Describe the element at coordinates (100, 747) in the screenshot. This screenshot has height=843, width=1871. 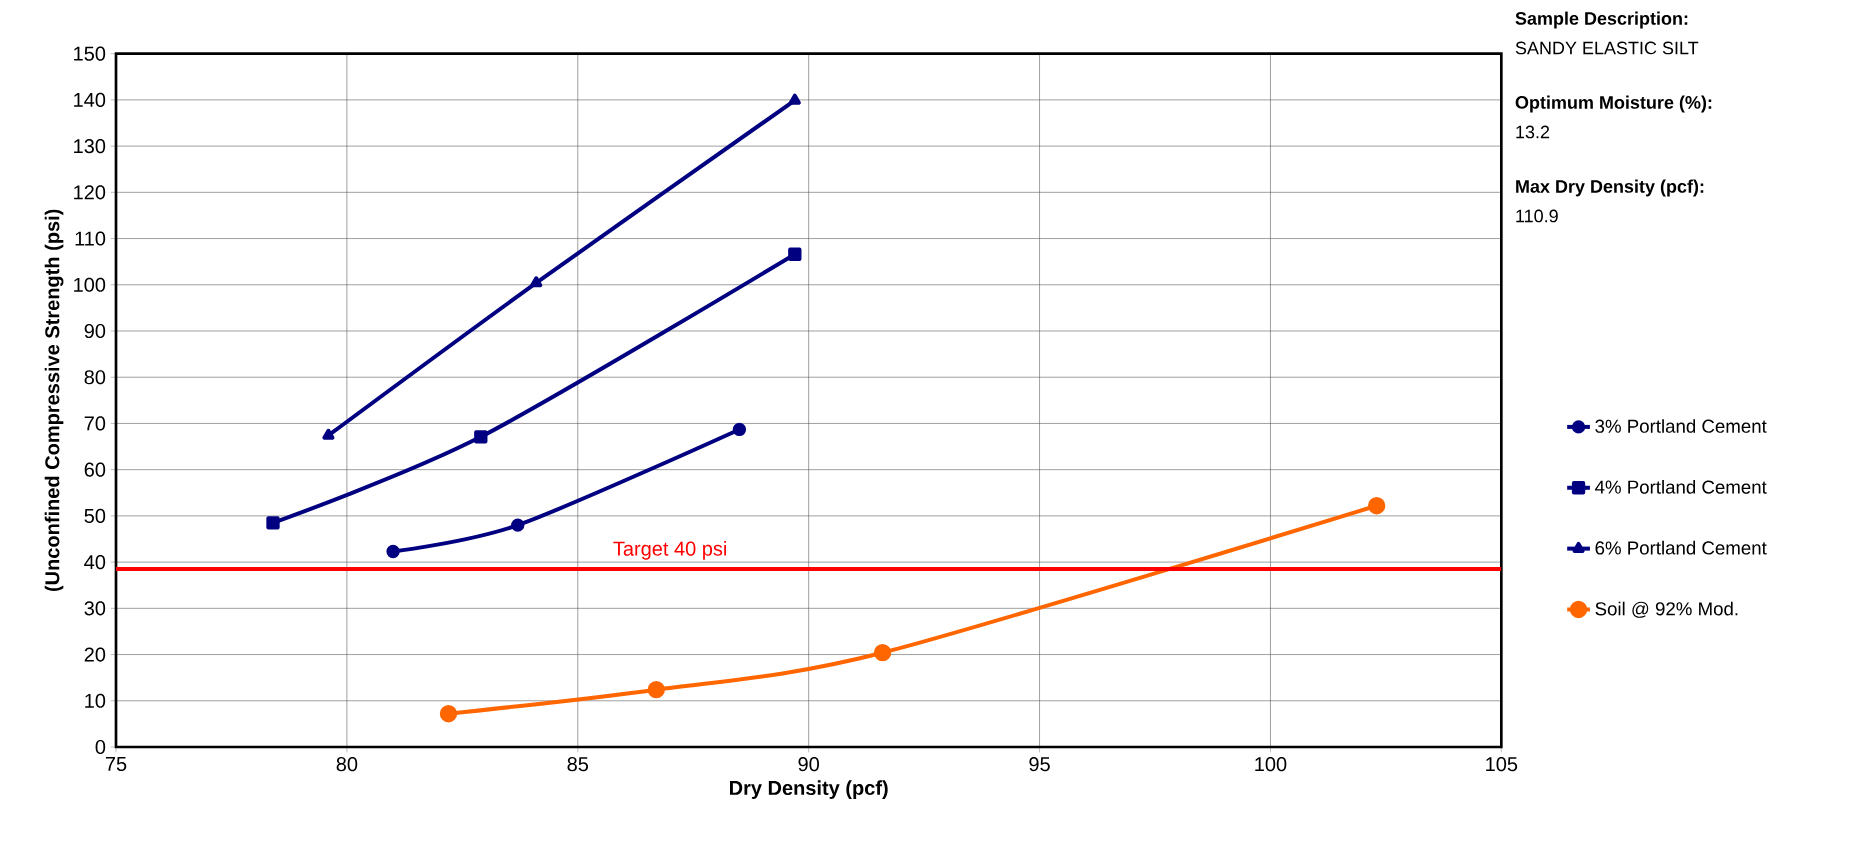
I see `y-tick-label: 0` at that location.